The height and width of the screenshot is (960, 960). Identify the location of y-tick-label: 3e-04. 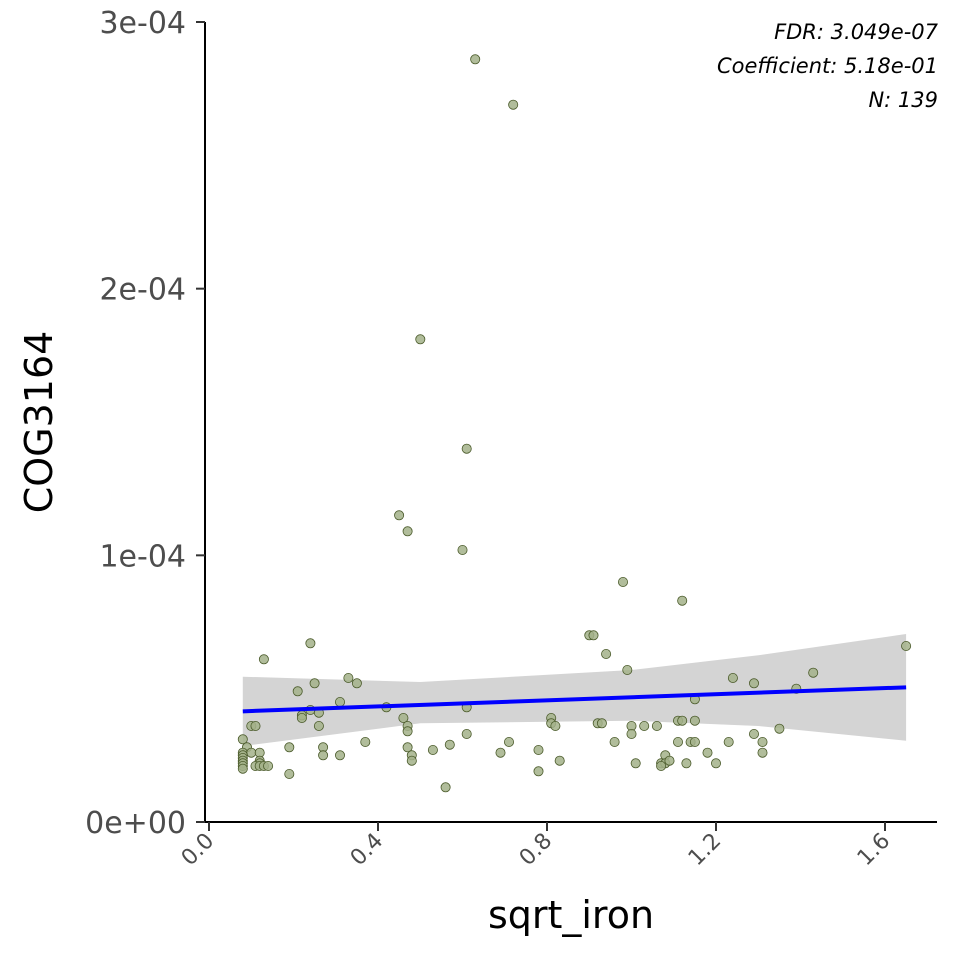
(142, 23).